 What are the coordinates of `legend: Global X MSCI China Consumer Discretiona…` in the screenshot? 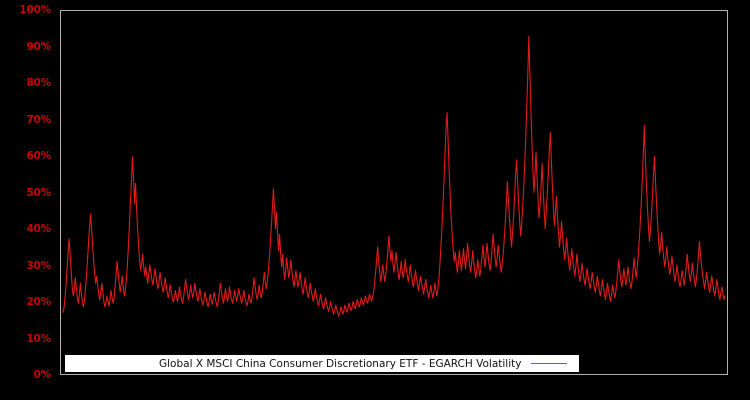 It's located at (322, 363).